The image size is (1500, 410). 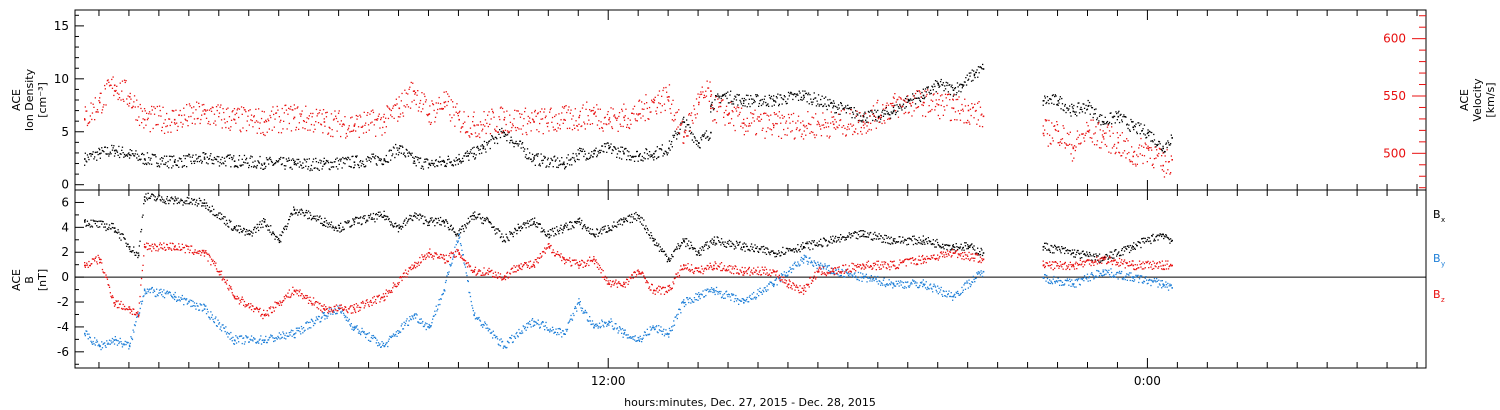 I want to click on bottom-y-axis: -6 -4 -2 0 2 4 6, so click(x=70, y=277).